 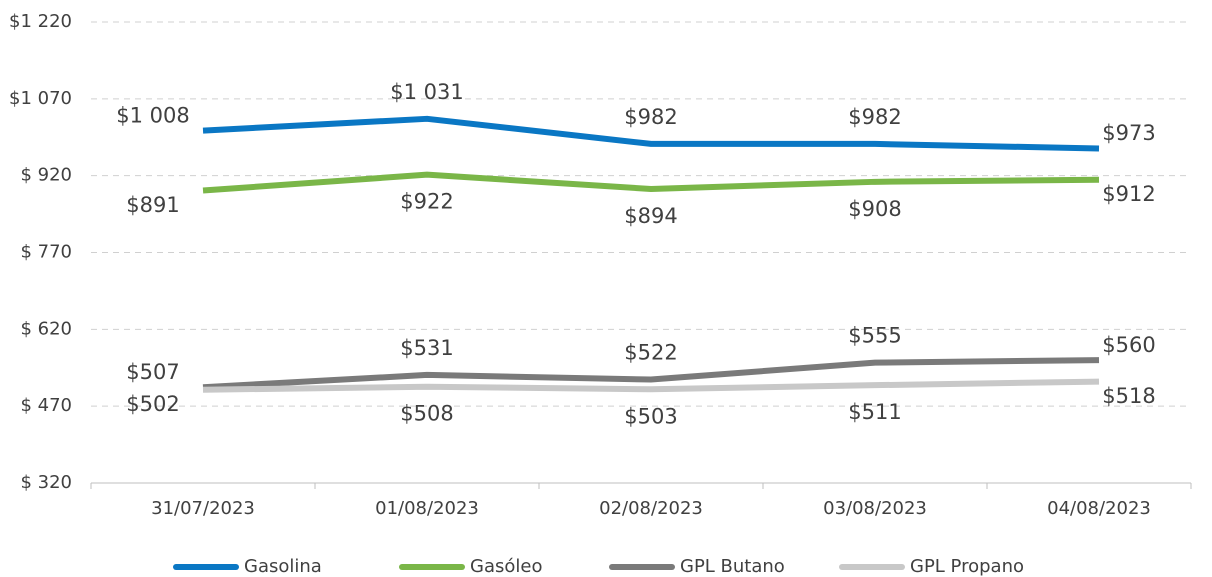 I want to click on data-label: $507, so click(x=152, y=372).